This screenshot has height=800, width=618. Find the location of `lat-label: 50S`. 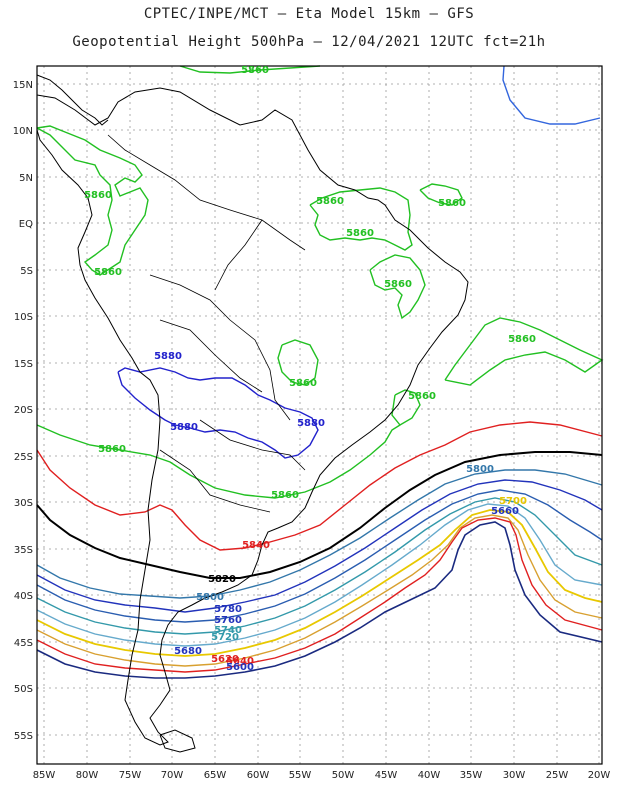

lat-label: 50S is located at coordinates (23, 689).